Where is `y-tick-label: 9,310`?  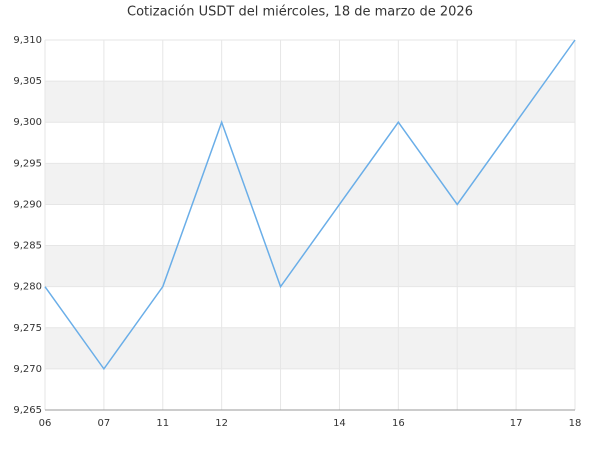 y-tick-label: 9,310 is located at coordinates (27, 40).